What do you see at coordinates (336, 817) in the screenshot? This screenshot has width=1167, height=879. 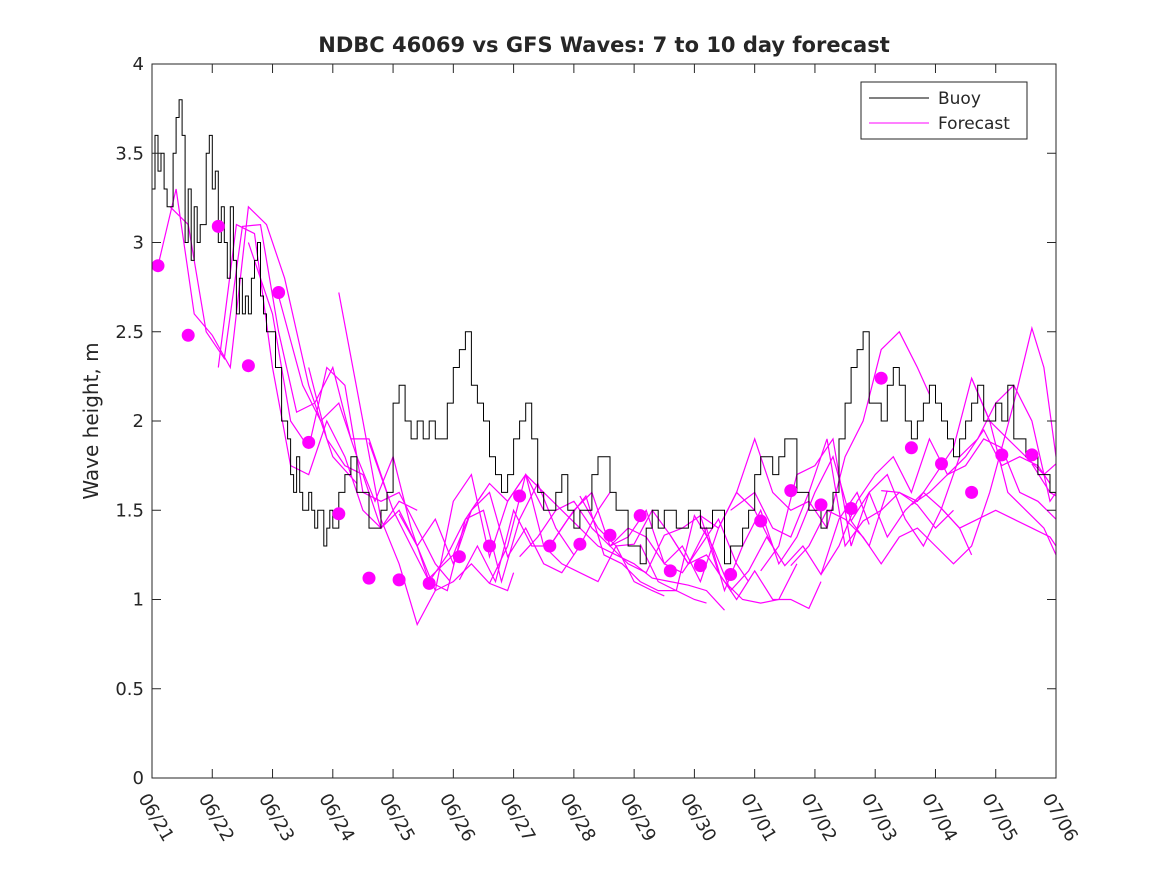 I see `x-tick-label-3: 06/24` at bounding box center [336, 817].